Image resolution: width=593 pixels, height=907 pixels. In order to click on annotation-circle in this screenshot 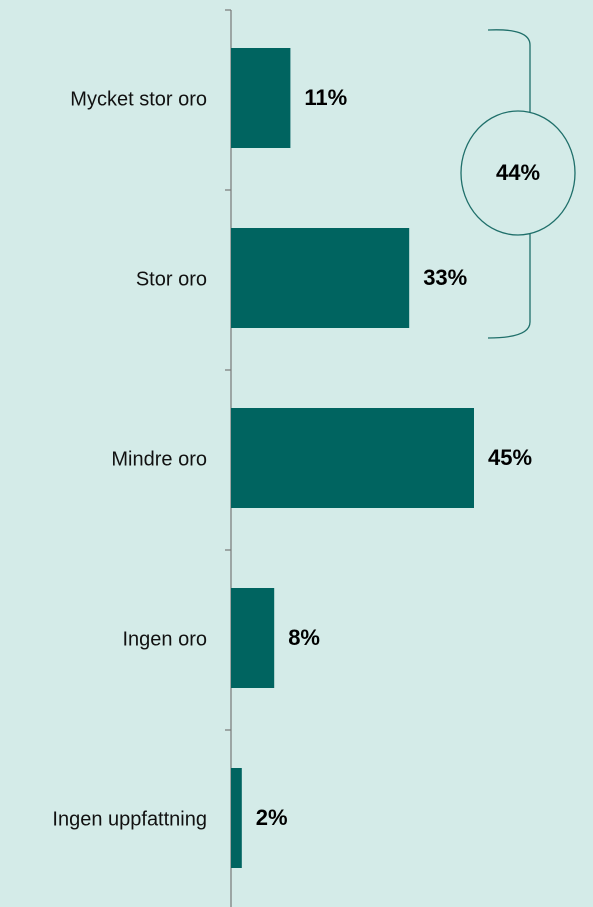, I will do `click(518, 173)`.